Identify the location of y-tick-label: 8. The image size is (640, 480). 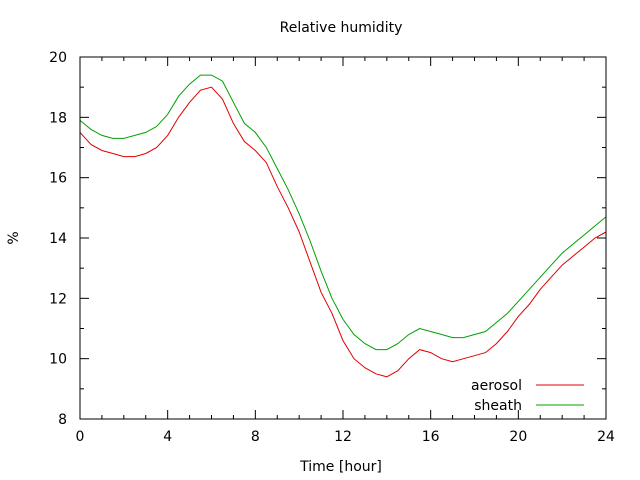
(62, 420).